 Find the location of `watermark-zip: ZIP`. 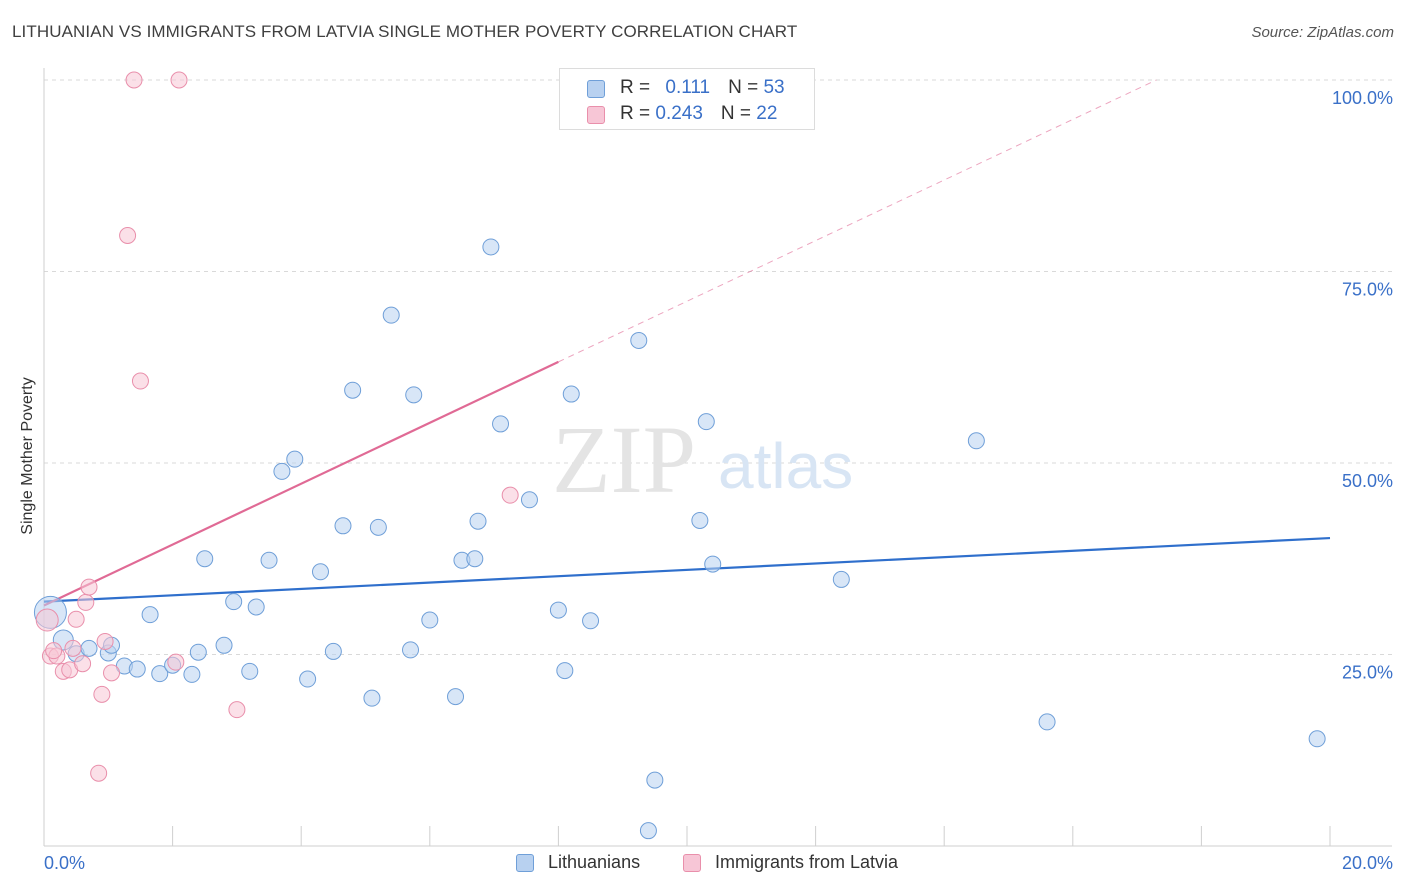

watermark-zip: ZIP is located at coordinates (624, 459).